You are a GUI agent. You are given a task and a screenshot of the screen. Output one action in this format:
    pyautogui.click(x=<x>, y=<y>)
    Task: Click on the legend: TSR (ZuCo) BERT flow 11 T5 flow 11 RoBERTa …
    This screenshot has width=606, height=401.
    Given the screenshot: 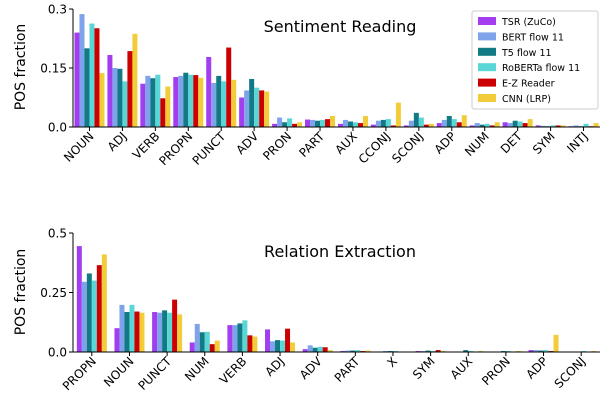 What is the action you would take?
    pyautogui.click(x=535, y=60)
    